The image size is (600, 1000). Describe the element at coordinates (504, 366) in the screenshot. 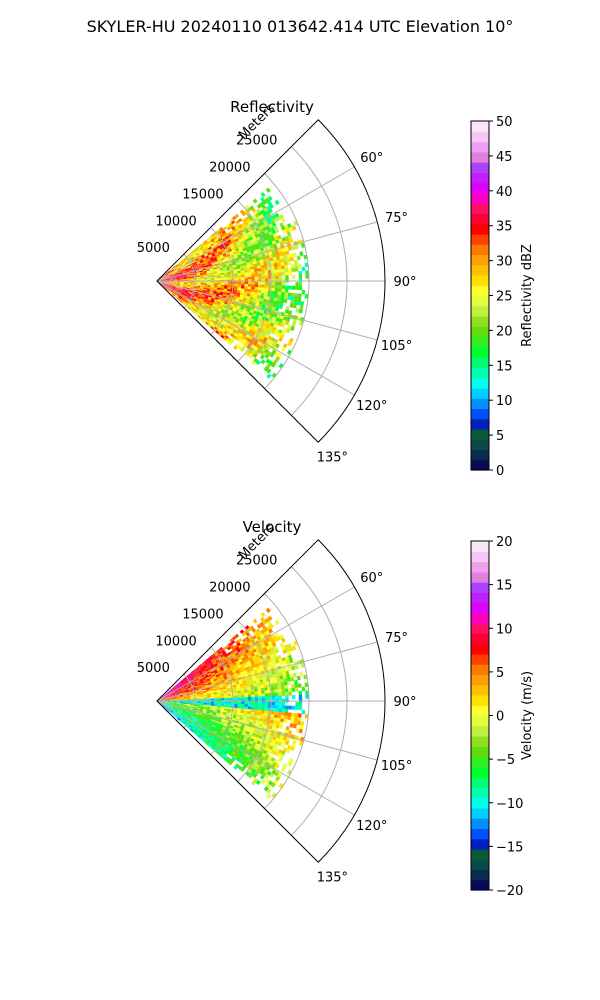

I see `colorbar-tick-label: 15` at that location.